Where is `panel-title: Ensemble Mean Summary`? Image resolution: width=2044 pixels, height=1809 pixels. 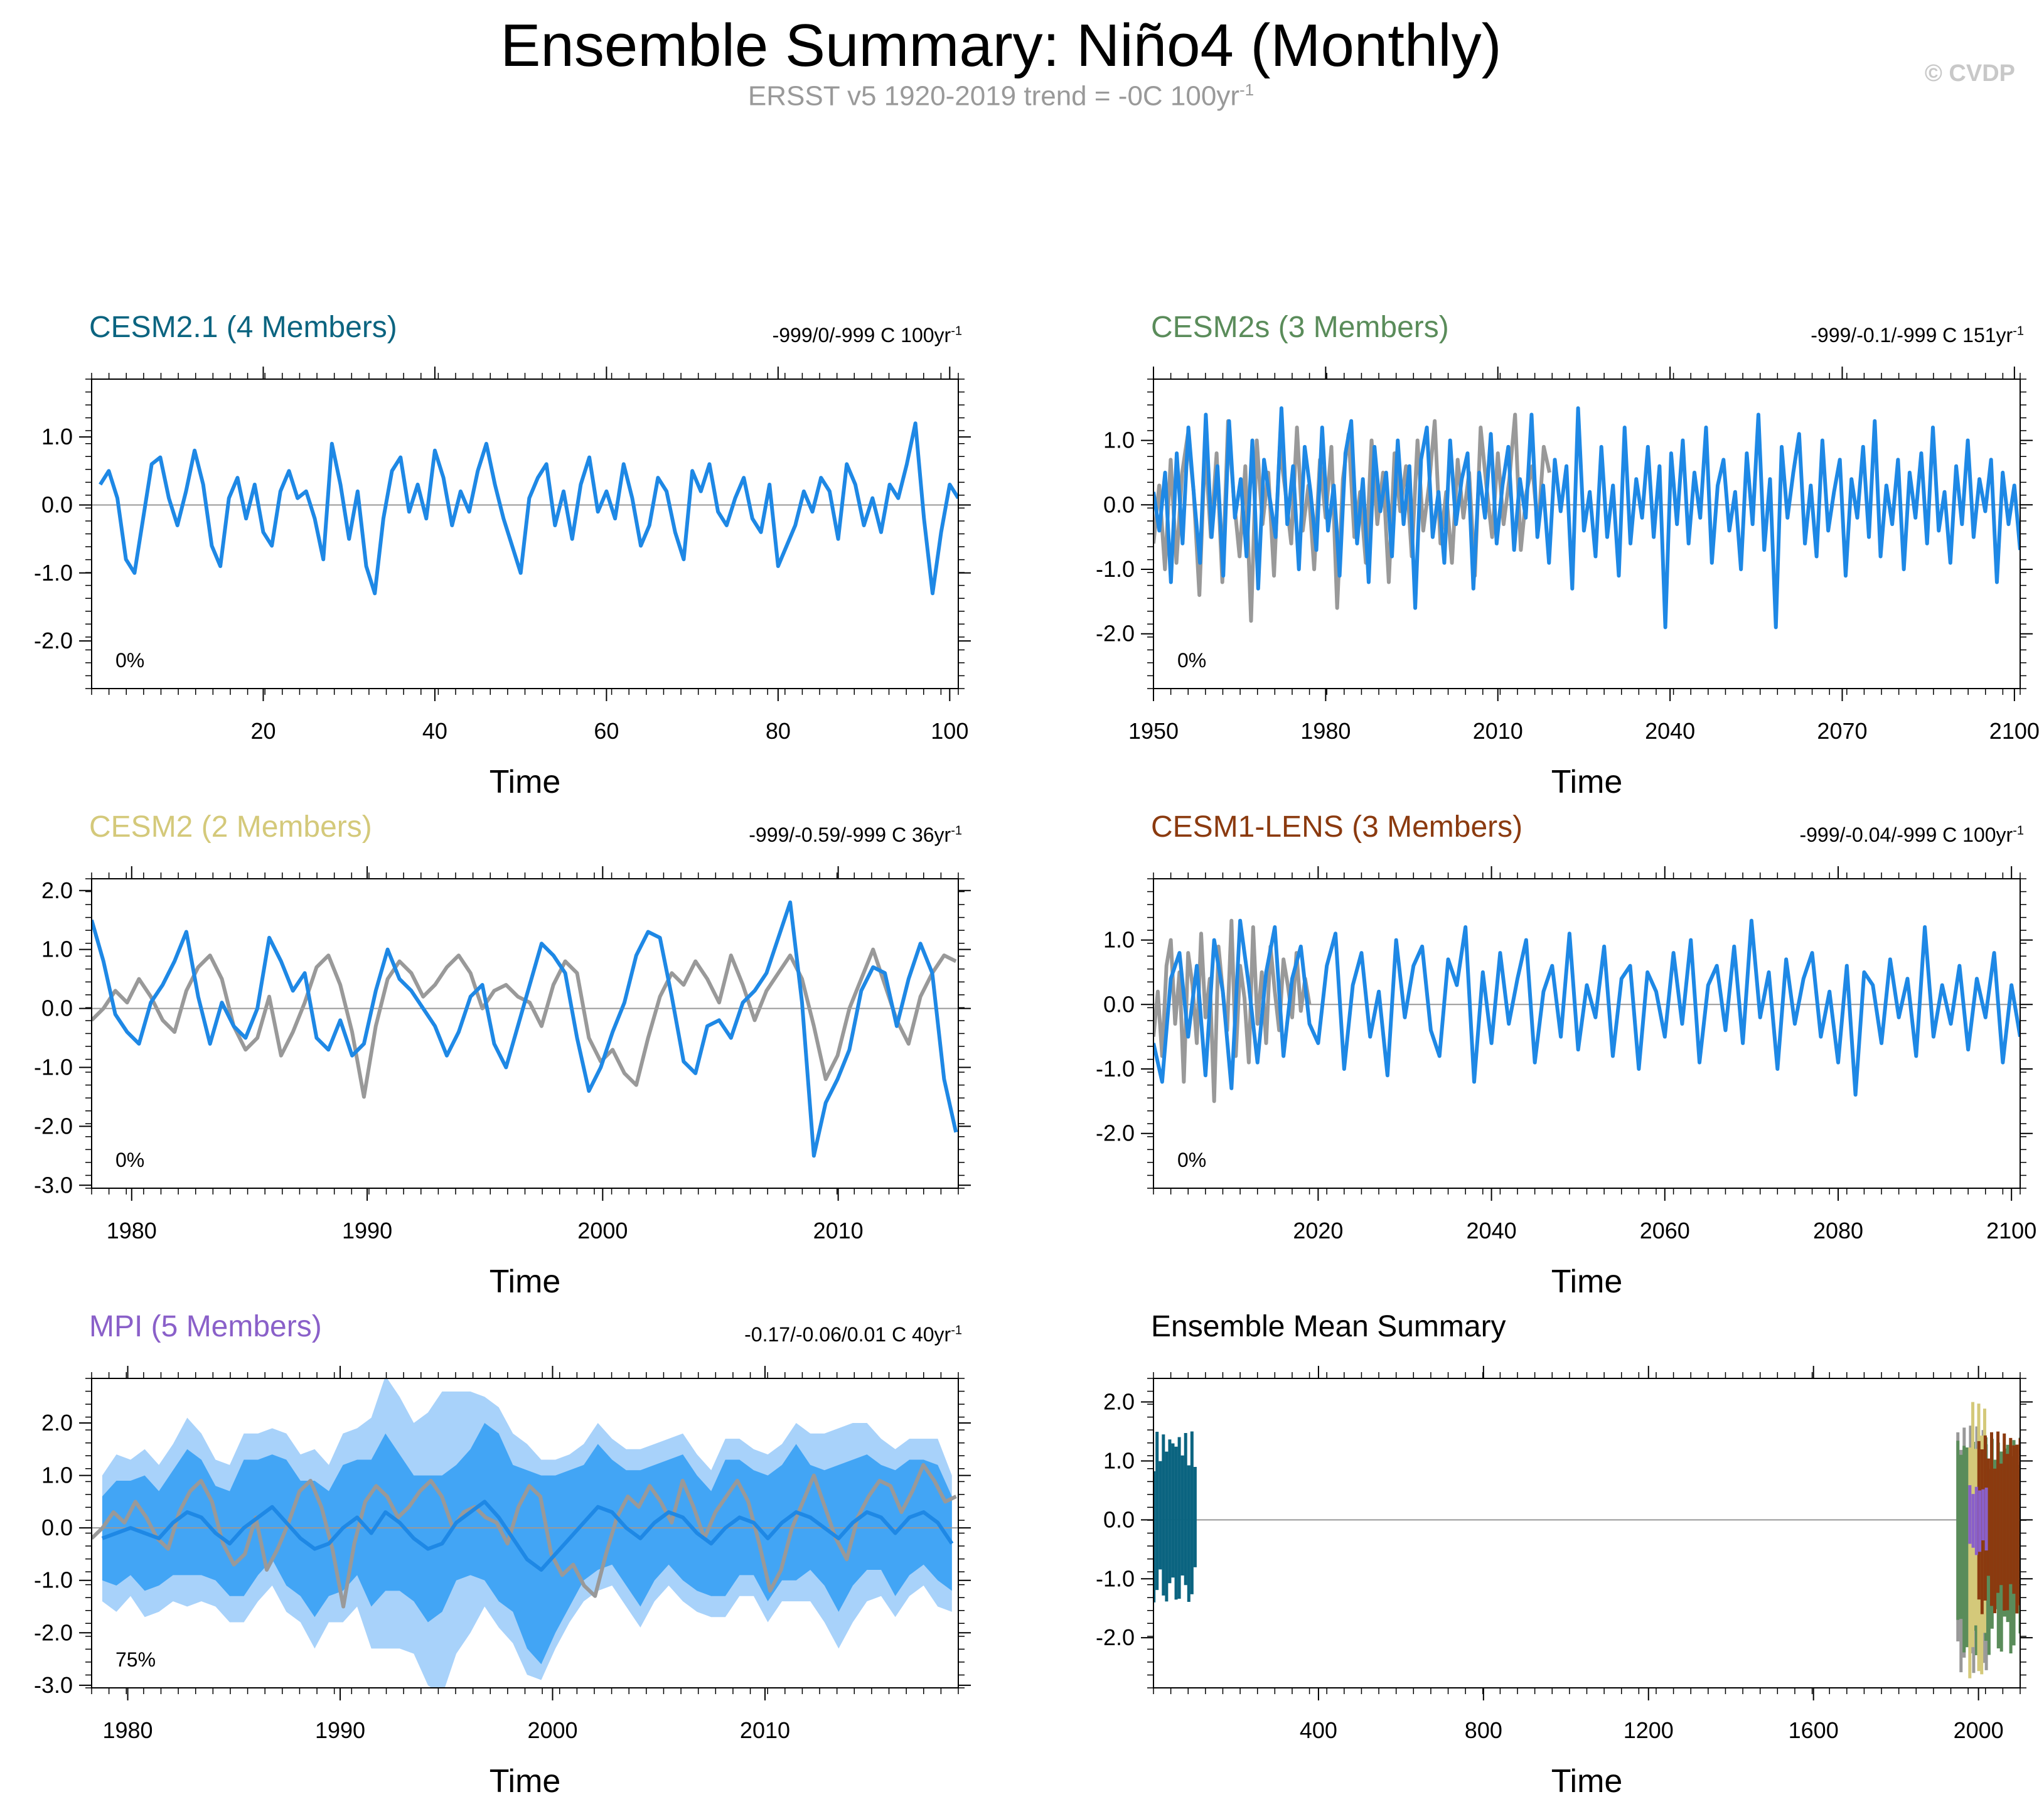
panel-title: Ensemble Mean Summary is located at coordinates (1329, 1326).